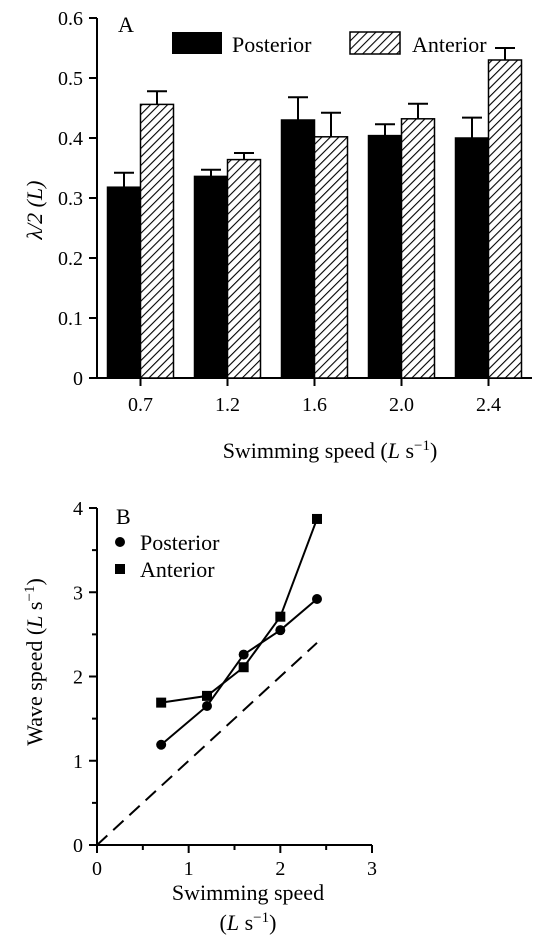 The height and width of the screenshot is (946, 552). I want to click on panel-a-x-tick-label: 1.6, so click(314, 405).